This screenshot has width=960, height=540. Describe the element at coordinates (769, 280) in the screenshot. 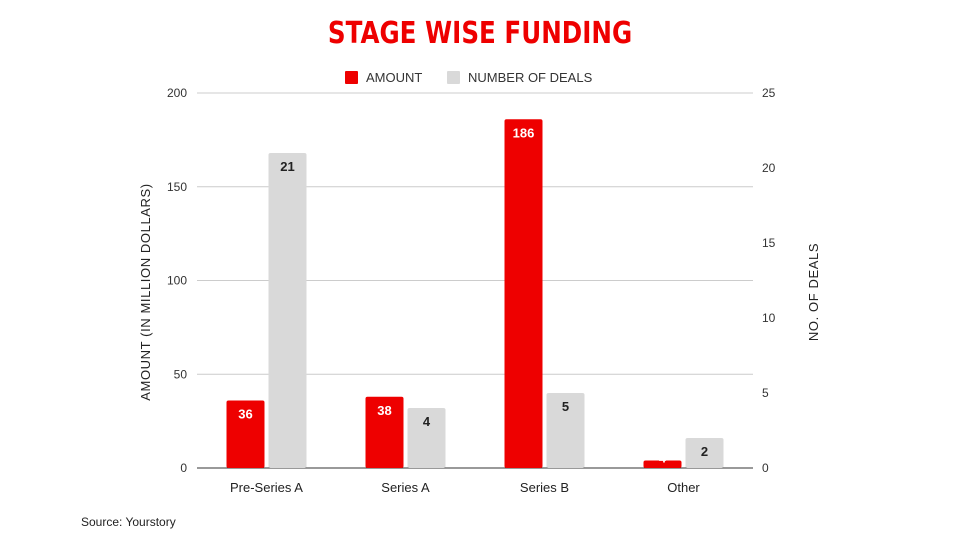

I see `y2-axis-ticks: 0 5 10 15 20 25` at that location.